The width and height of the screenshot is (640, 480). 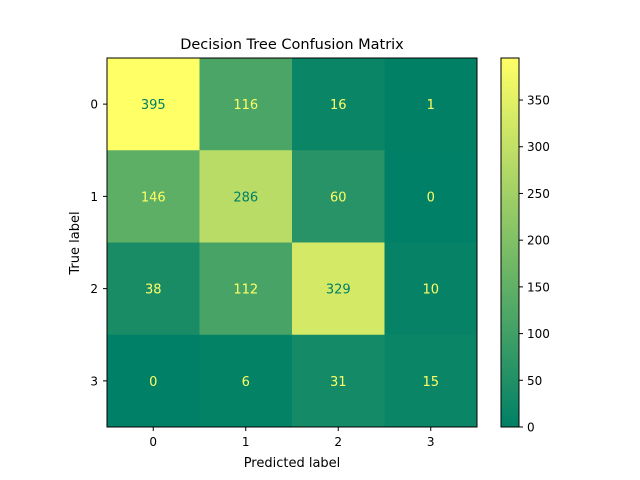 What do you see at coordinates (94, 197) in the screenshot?
I see `y-tick-label: 1` at bounding box center [94, 197].